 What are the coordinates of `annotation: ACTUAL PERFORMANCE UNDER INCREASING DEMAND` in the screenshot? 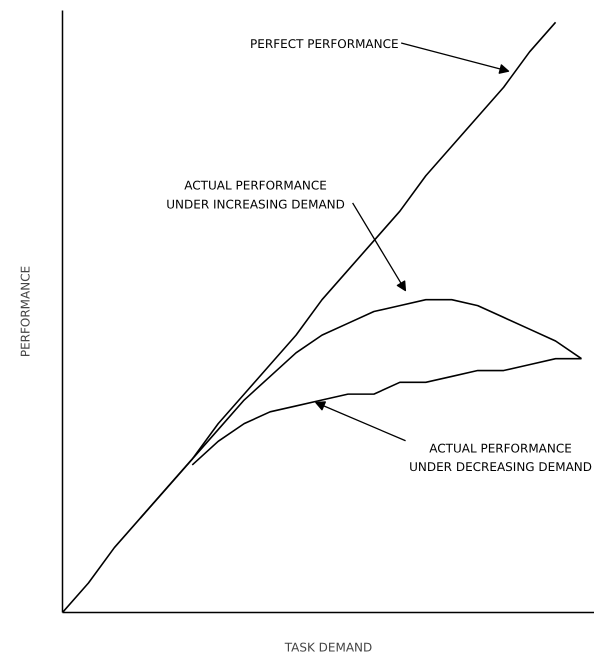 It's located at (255, 195).